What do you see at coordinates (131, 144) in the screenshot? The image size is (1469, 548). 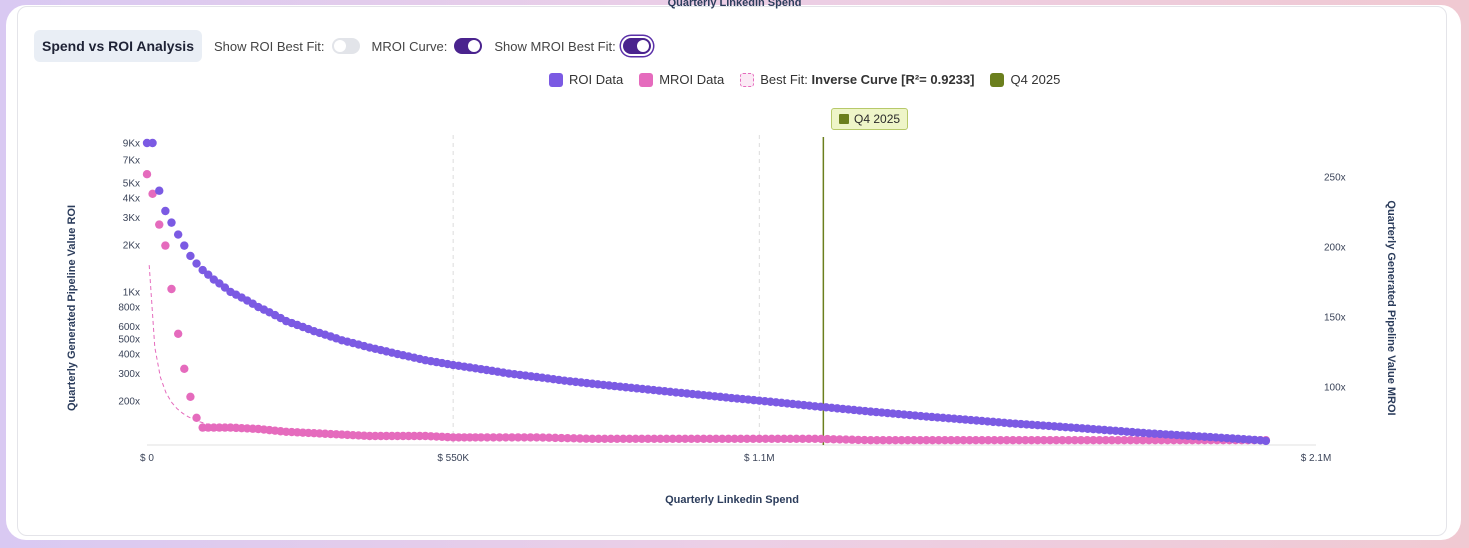 I see `y-left-tick-label: 9Kx` at bounding box center [131, 144].